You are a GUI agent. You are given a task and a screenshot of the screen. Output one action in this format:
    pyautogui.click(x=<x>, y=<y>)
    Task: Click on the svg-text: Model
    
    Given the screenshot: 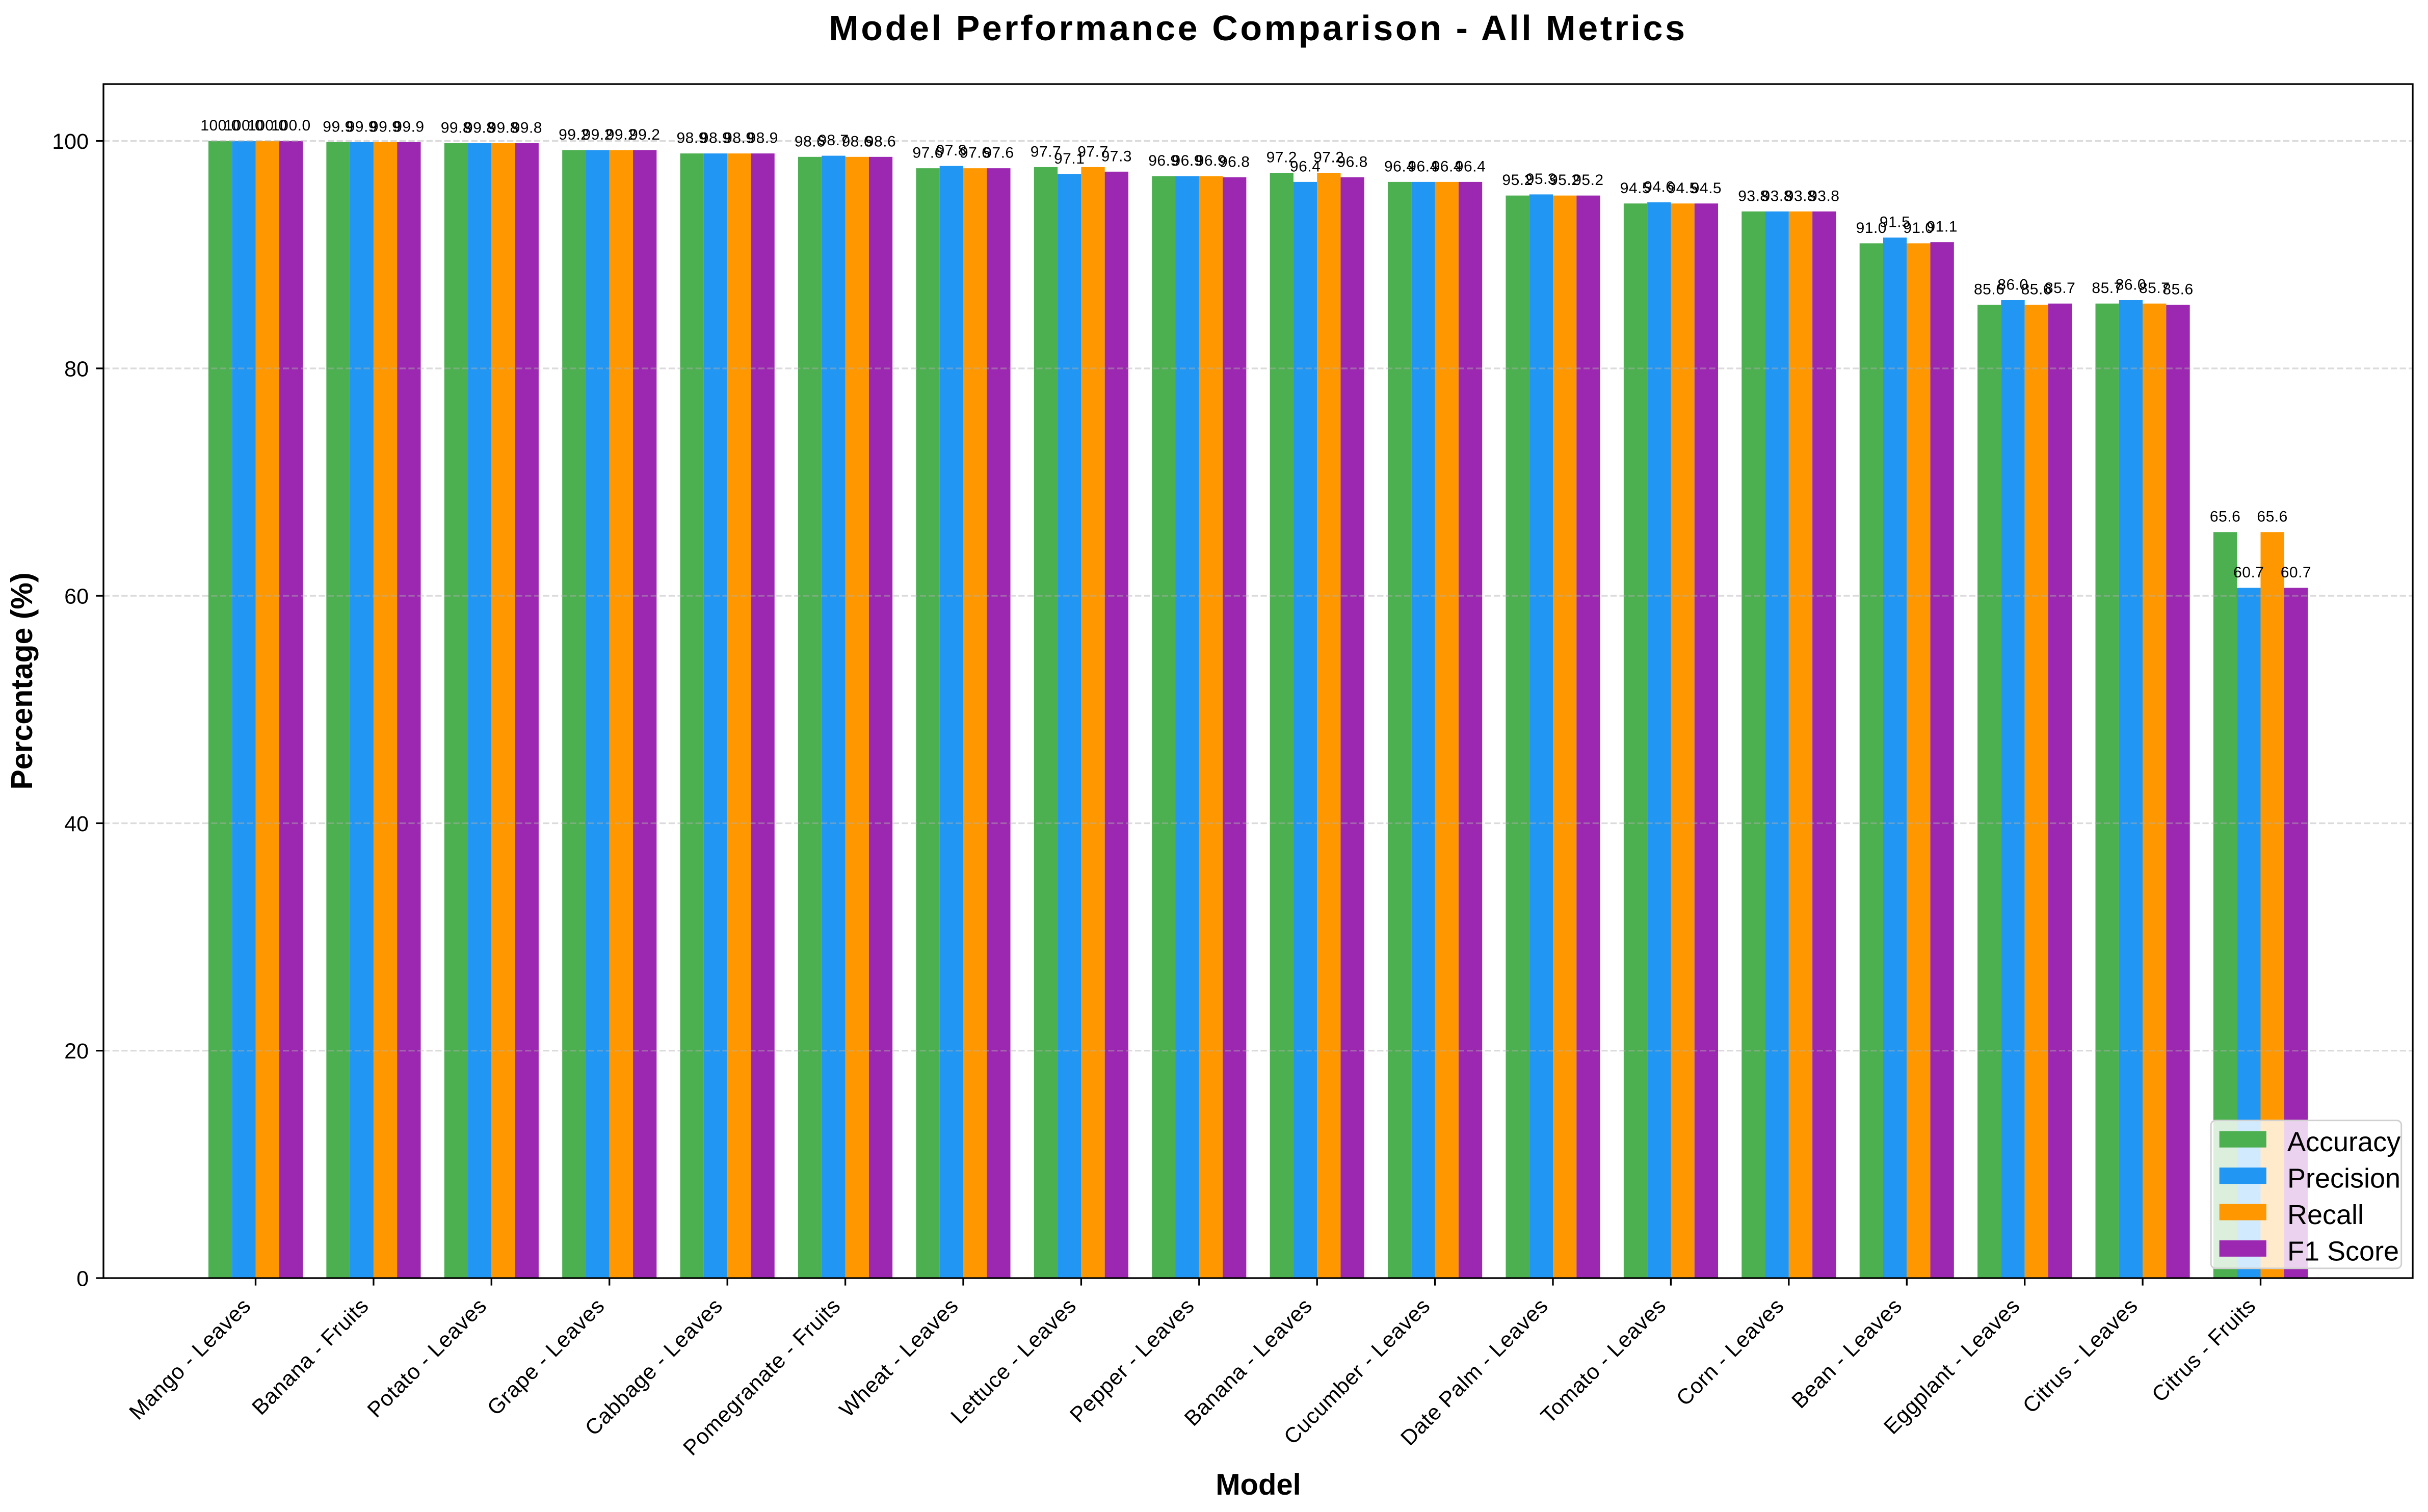 What is the action you would take?
    pyautogui.click(x=1258, y=1484)
    